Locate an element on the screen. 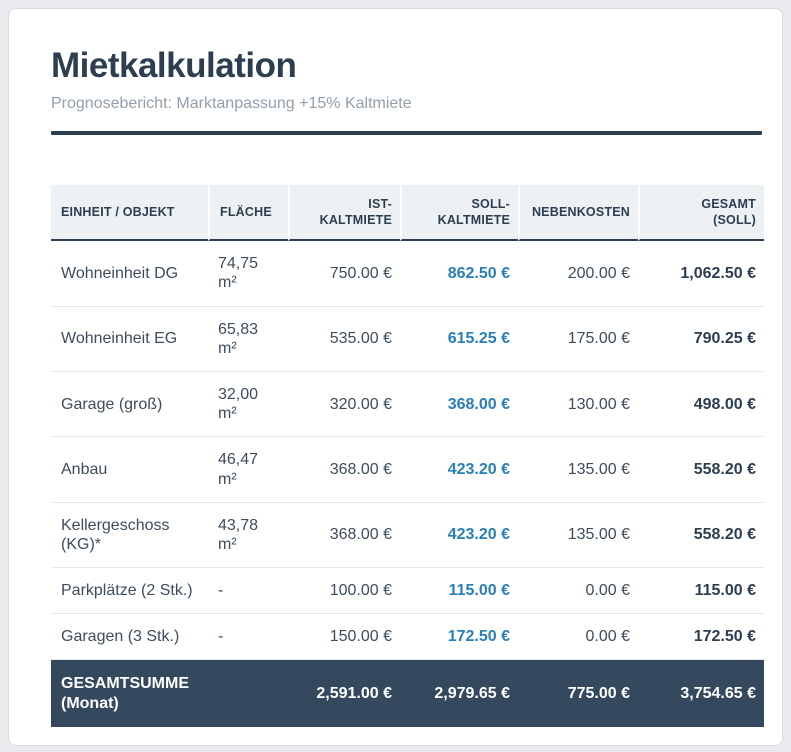 The image size is (791, 752). total-soll-kaltmiete: 2,979.65 € is located at coordinates (459, 693).